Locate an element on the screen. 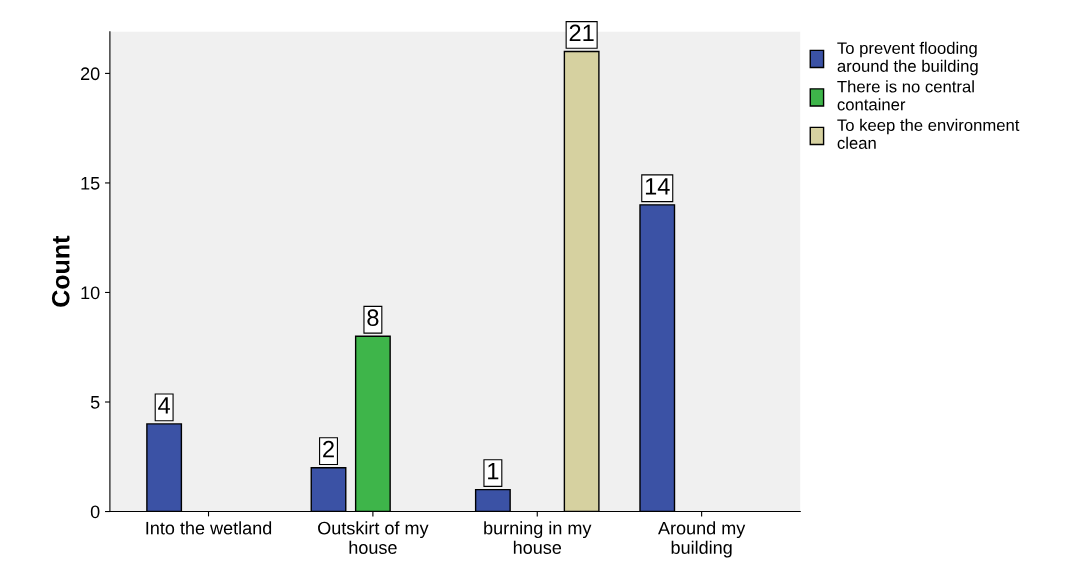  y-tick-label: 10 is located at coordinates (90, 293).